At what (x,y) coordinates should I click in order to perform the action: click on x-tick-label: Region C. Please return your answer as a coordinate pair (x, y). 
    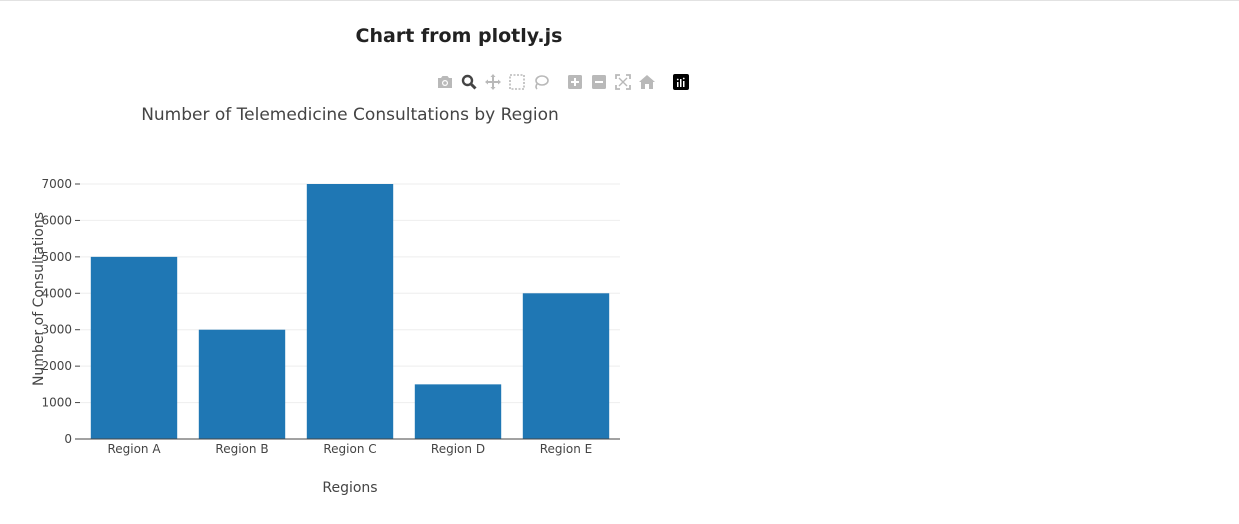
    Looking at the image, I should click on (349, 449).